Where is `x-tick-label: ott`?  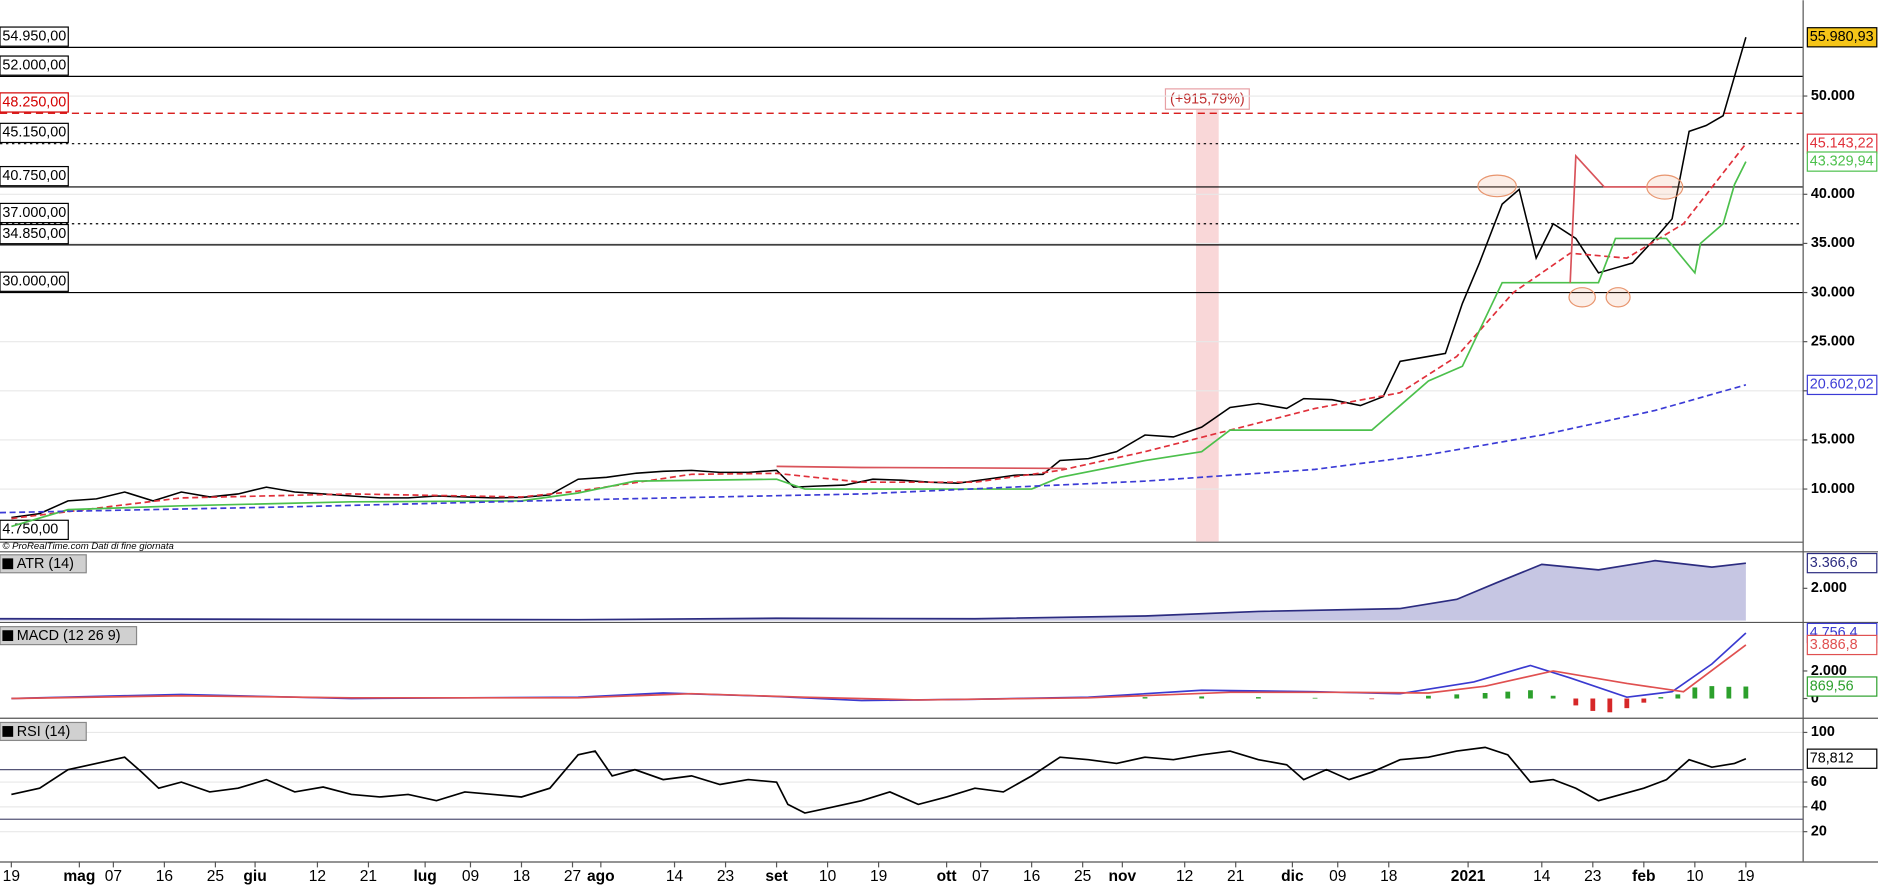 x-tick-label: ott is located at coordinates (947, 876).